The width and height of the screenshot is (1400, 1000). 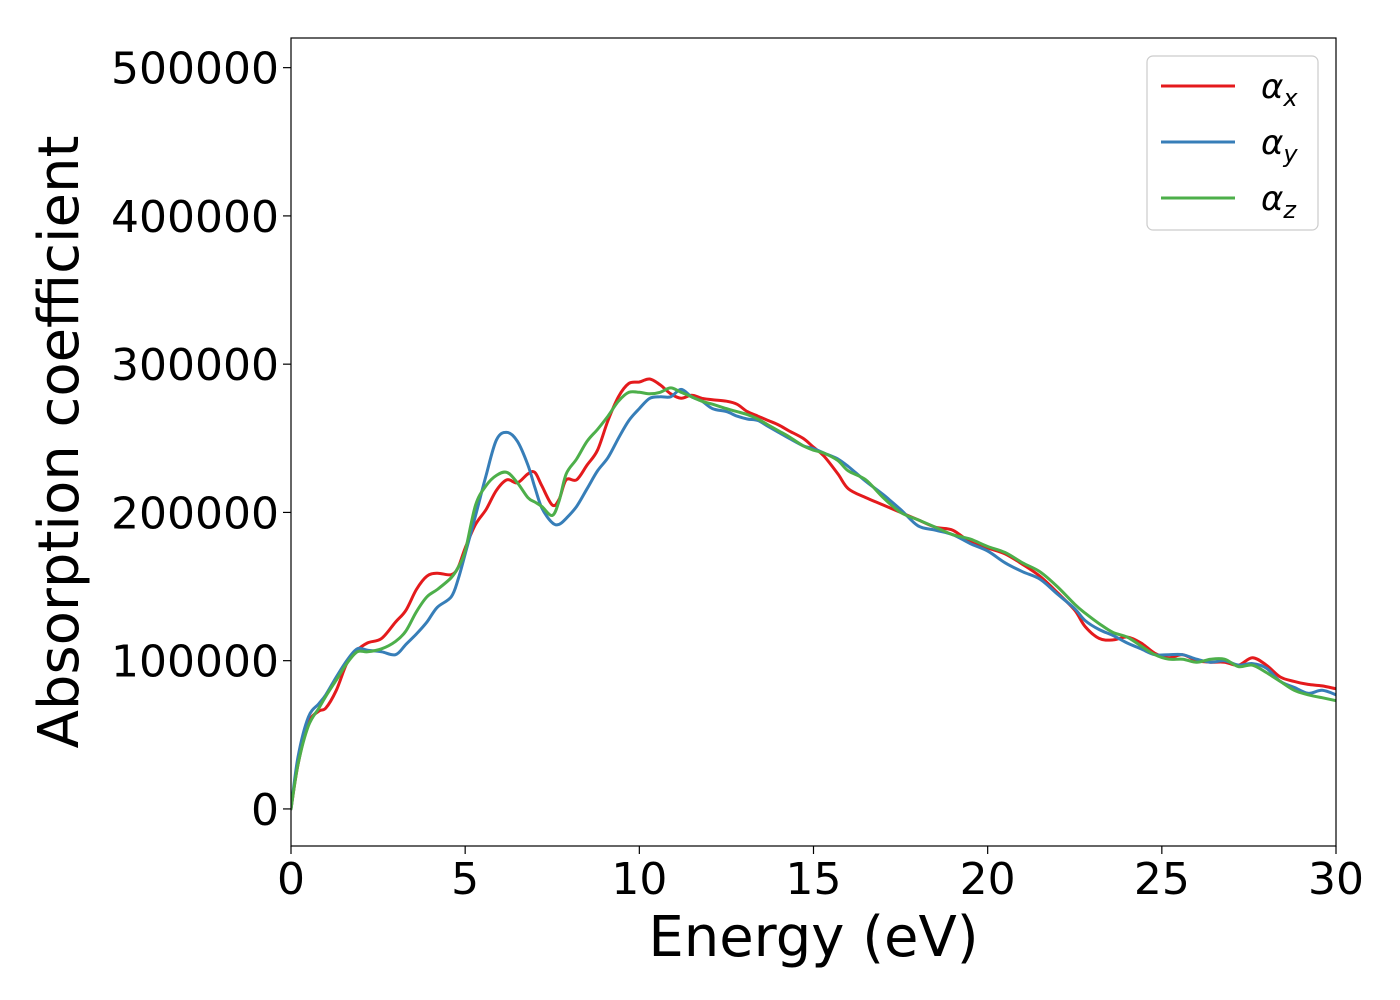 What do you see at coordinates (1336, 879) in the screenshot?
I see `x-tick-label: 30` at bounding box center [1336, 879].